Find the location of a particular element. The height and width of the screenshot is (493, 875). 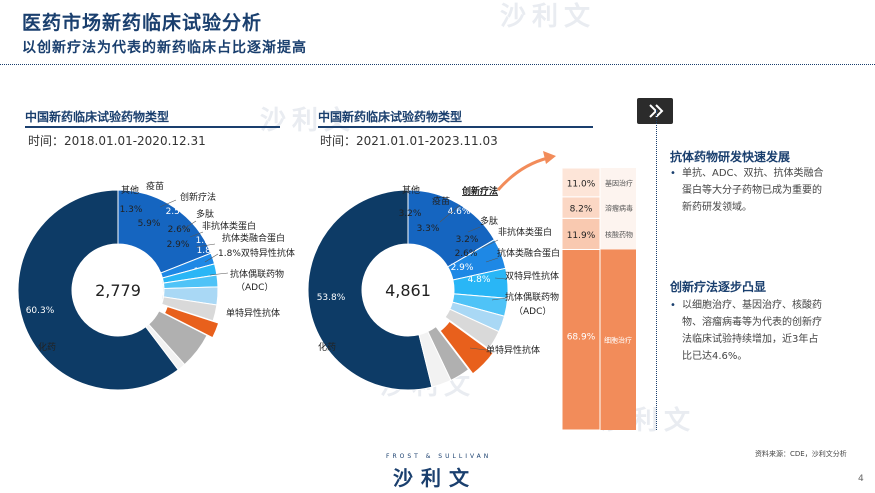

arrow-curve is located at coordinates (522, 173).